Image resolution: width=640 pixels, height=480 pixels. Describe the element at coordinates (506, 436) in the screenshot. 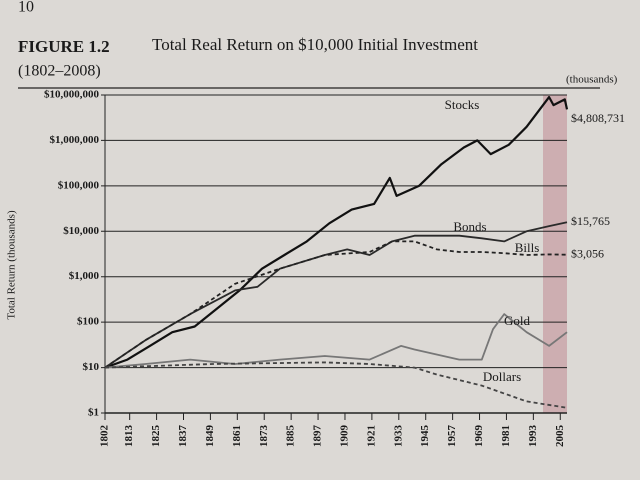

I see `x-tick-label: 1981` at that location.